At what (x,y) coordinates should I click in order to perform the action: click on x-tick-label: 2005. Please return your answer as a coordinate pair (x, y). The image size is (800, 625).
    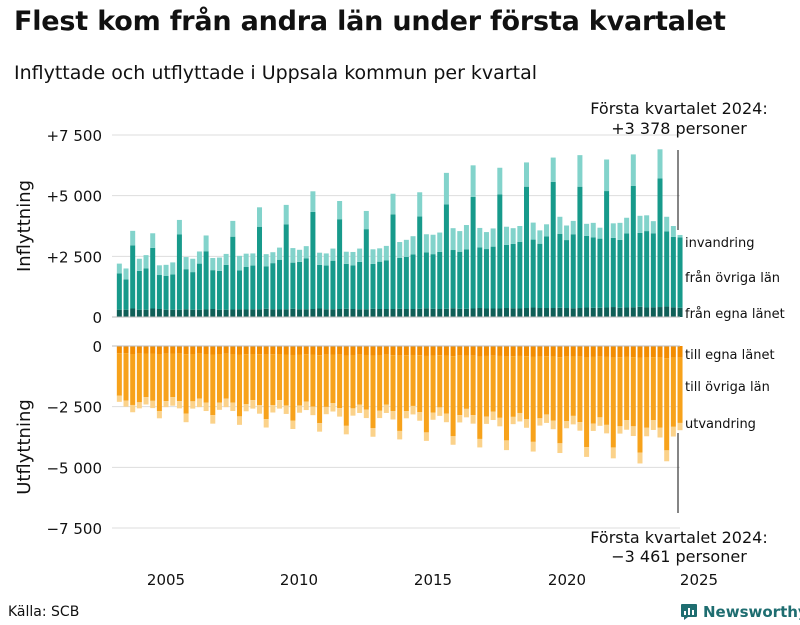
    Looking at the image, I should click on (166, 580).